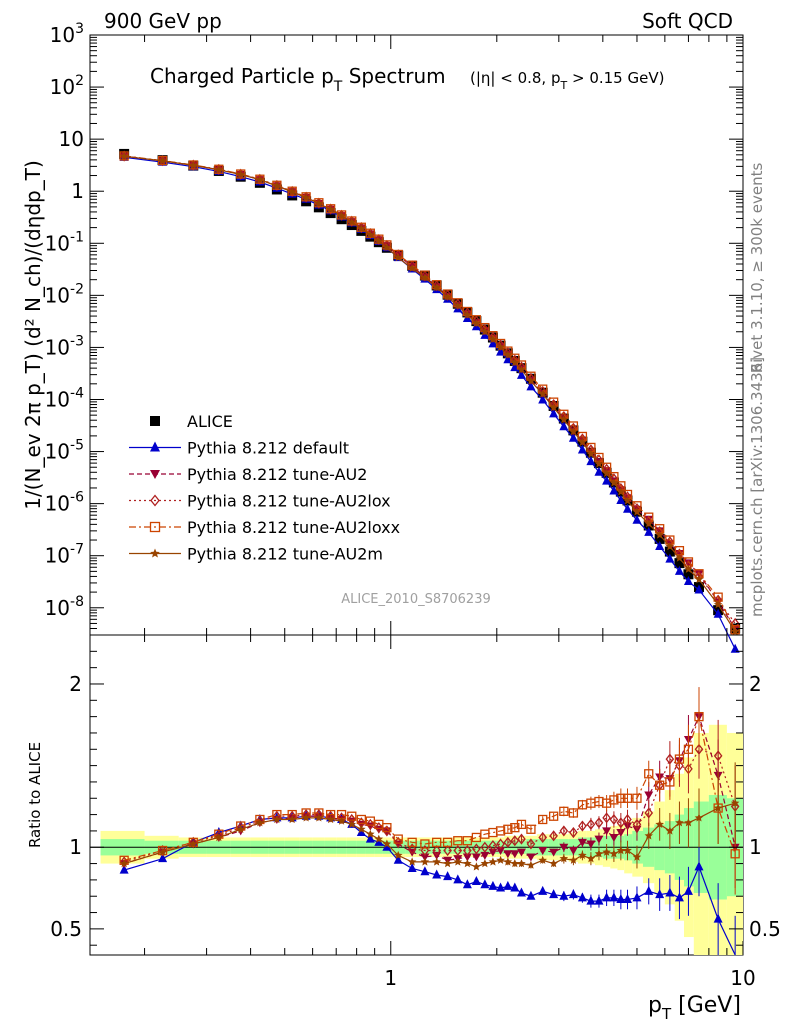 This screenshot has width=786, height=1024. I want to click on legend-label-au2: Pythia 8.212 tune-AU2, so click(277, 474).